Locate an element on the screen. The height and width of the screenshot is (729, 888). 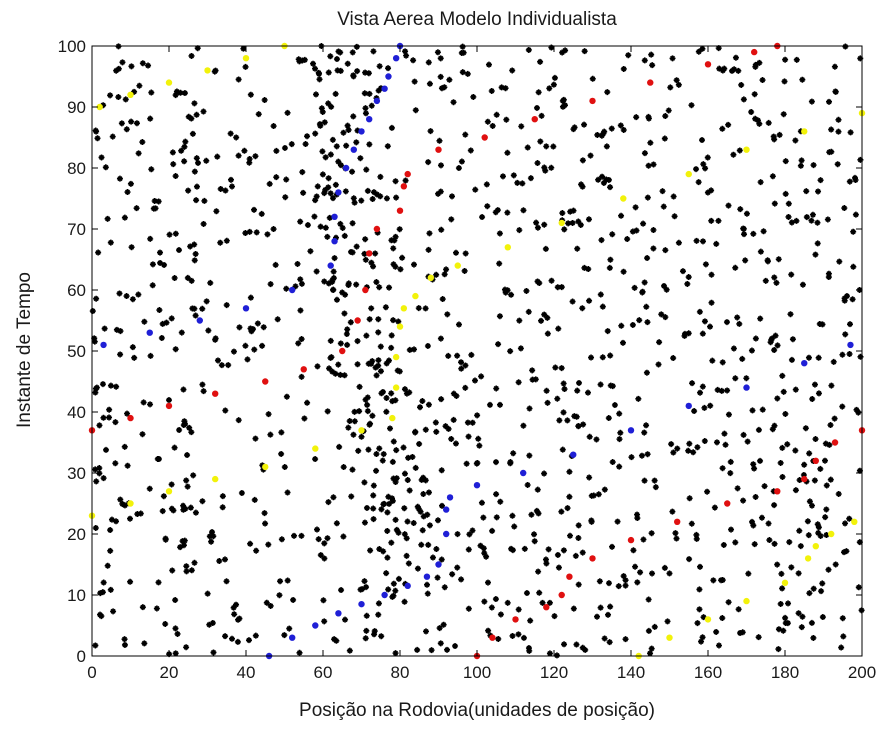
trajectory-point-blue is located at coordinates (573, 454).